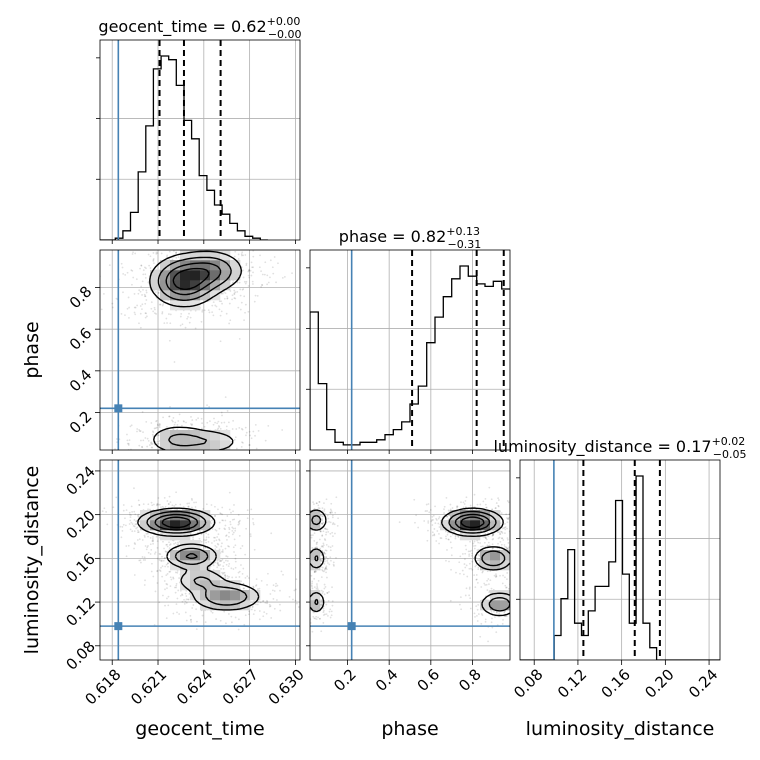 Image resolution: width=760 pixels, height=760 pixels. Describe the element at coordinates (619, 448) in the screenshot. I see `panel-title-luminosity_distance: luminosity_distance = 0.17+0.02 −0.05` at that location.